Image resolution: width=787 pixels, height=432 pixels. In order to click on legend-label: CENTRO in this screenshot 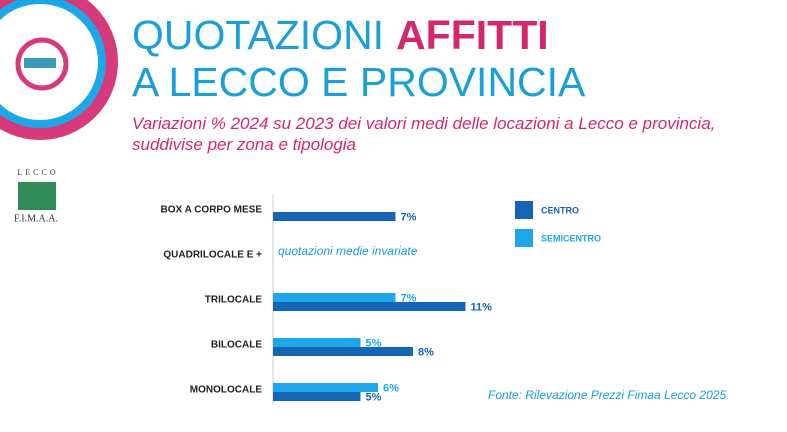, I will do `click(560, 210)`.